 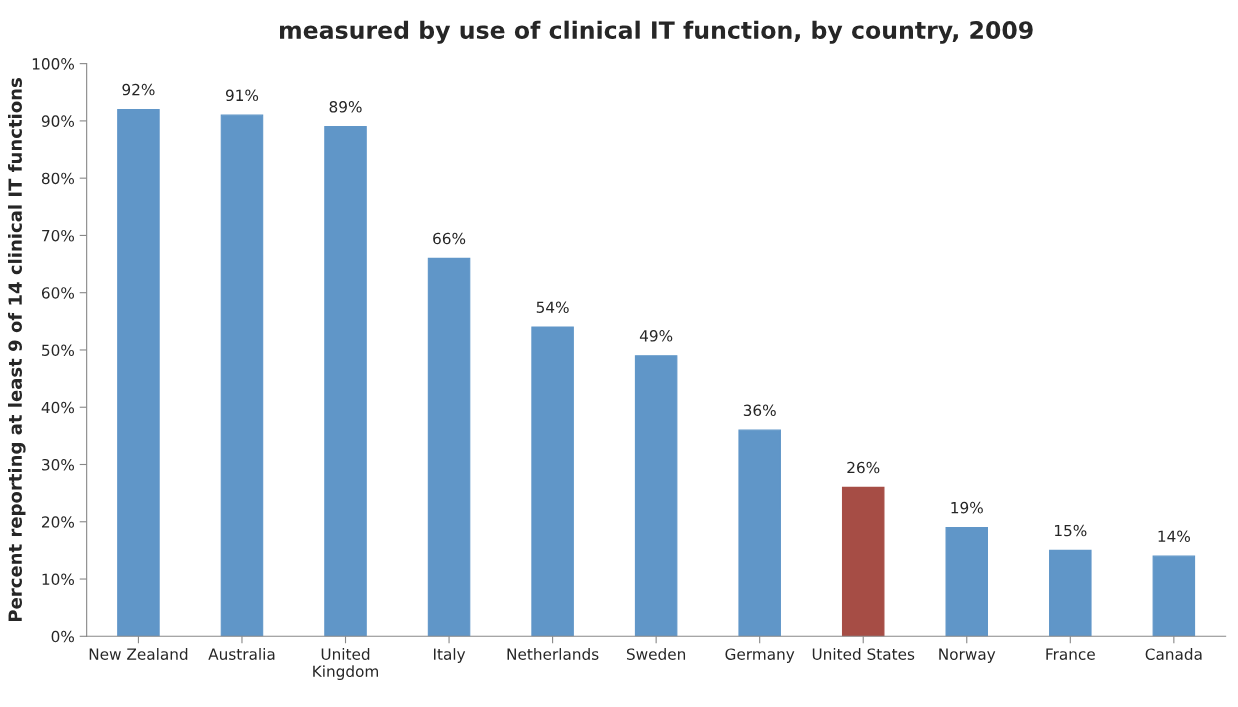 I want to click on y-tick-label: 70%, so click(x=58, y=235).